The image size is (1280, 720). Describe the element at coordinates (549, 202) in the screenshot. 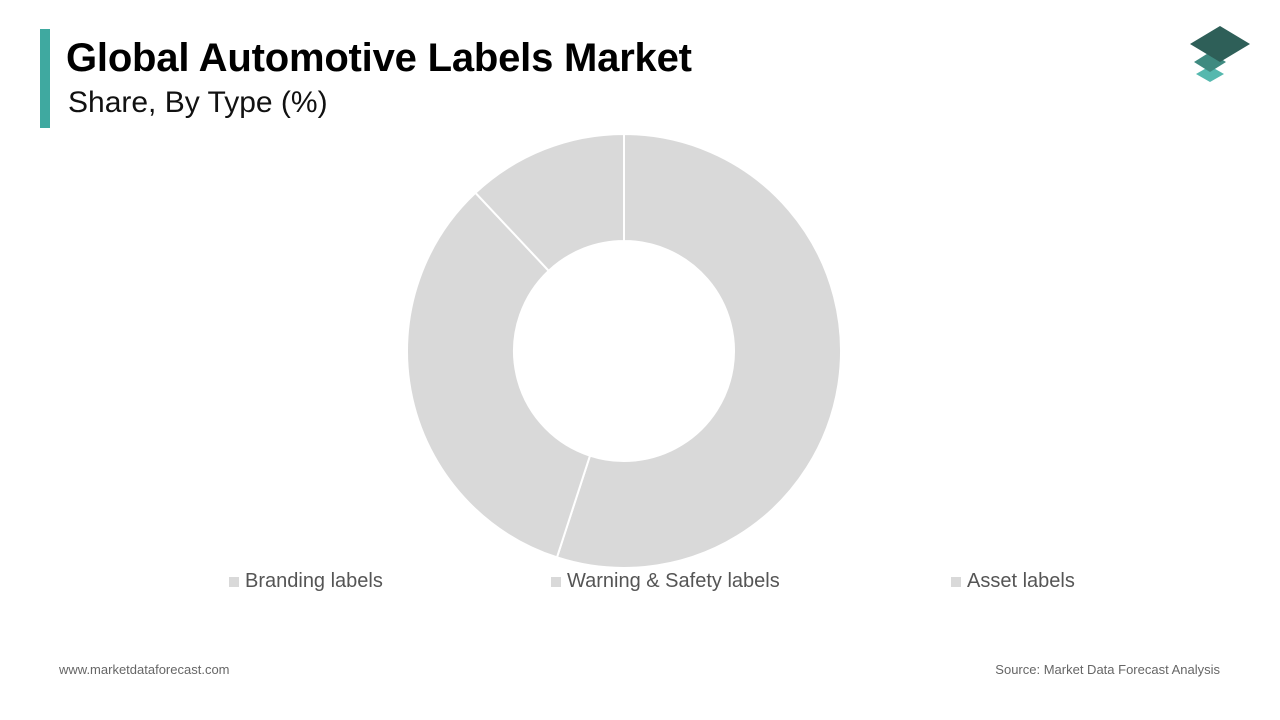

I see `donut-slice-asset-labels` at that location.